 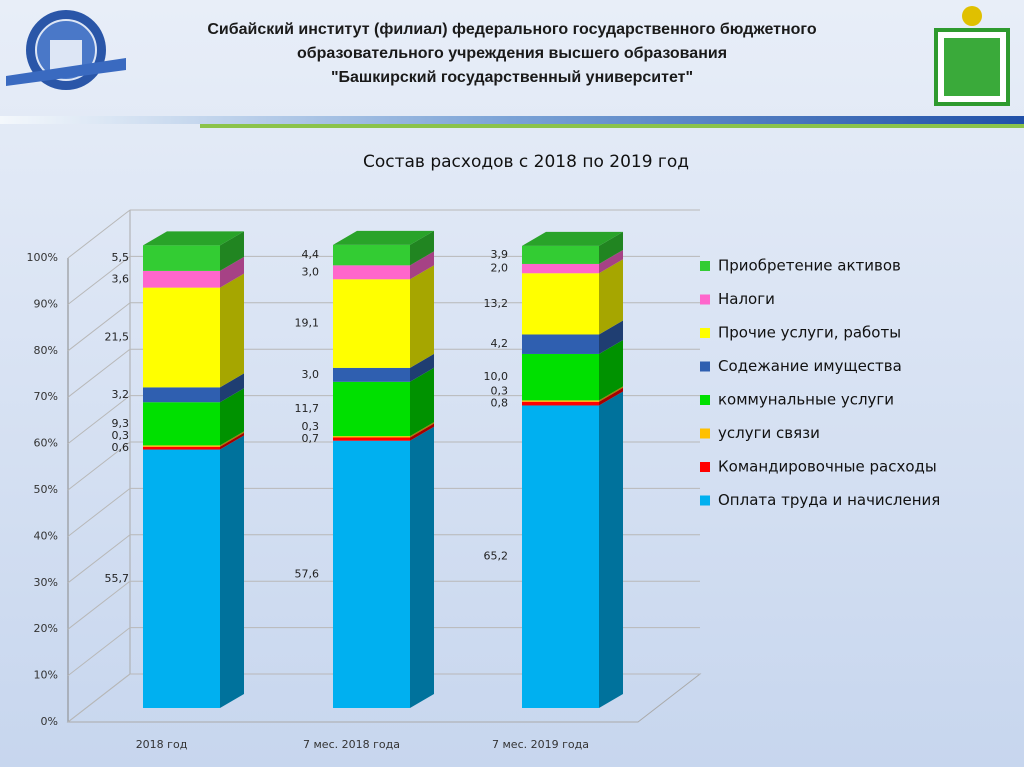 I want to click on y-tick-label: 100%, so click(x=42, y=257).